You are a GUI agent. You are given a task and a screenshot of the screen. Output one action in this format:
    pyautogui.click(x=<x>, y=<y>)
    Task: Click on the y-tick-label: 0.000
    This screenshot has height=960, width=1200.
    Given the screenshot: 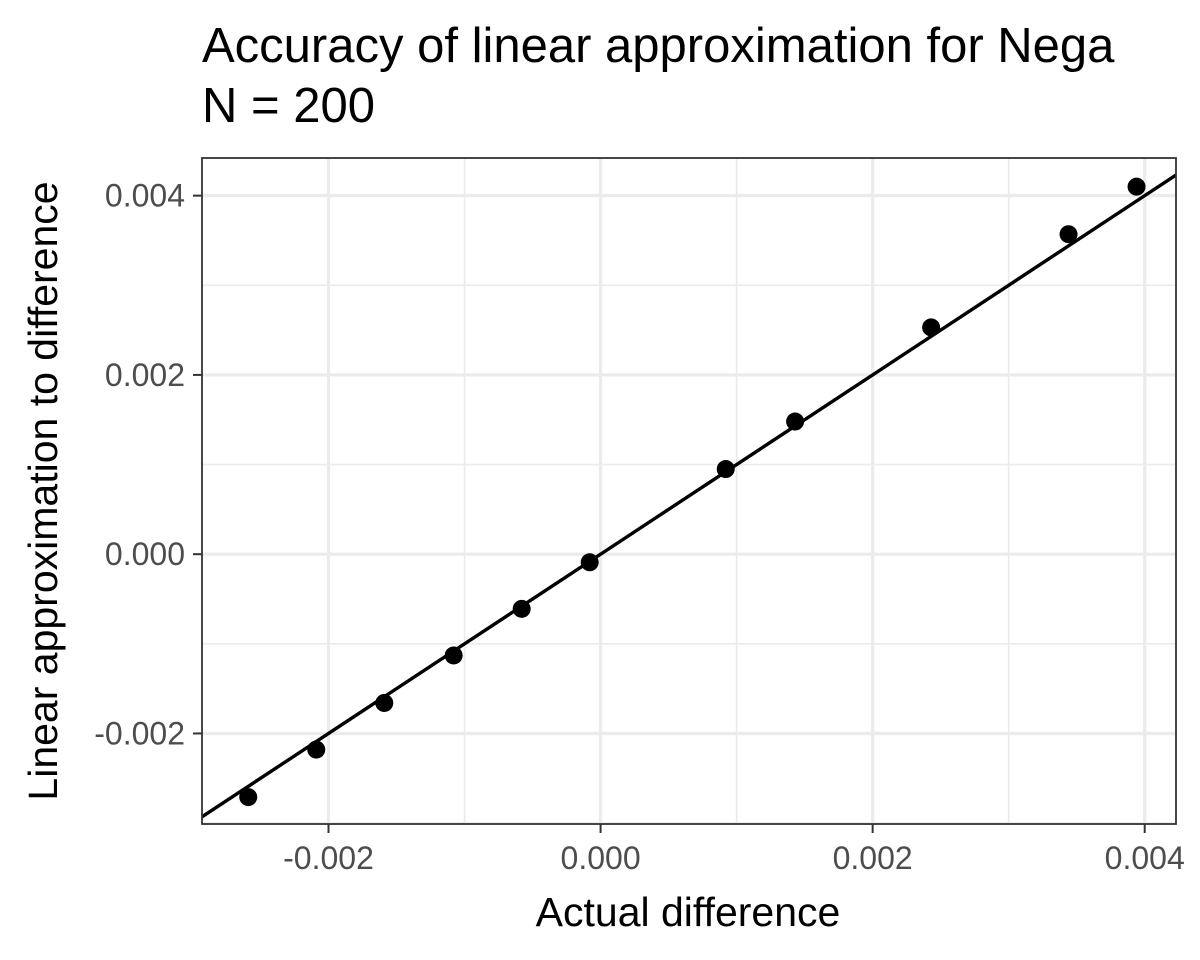 What is the action you would take?
    pyautogui.click(x=145, y=554)
    